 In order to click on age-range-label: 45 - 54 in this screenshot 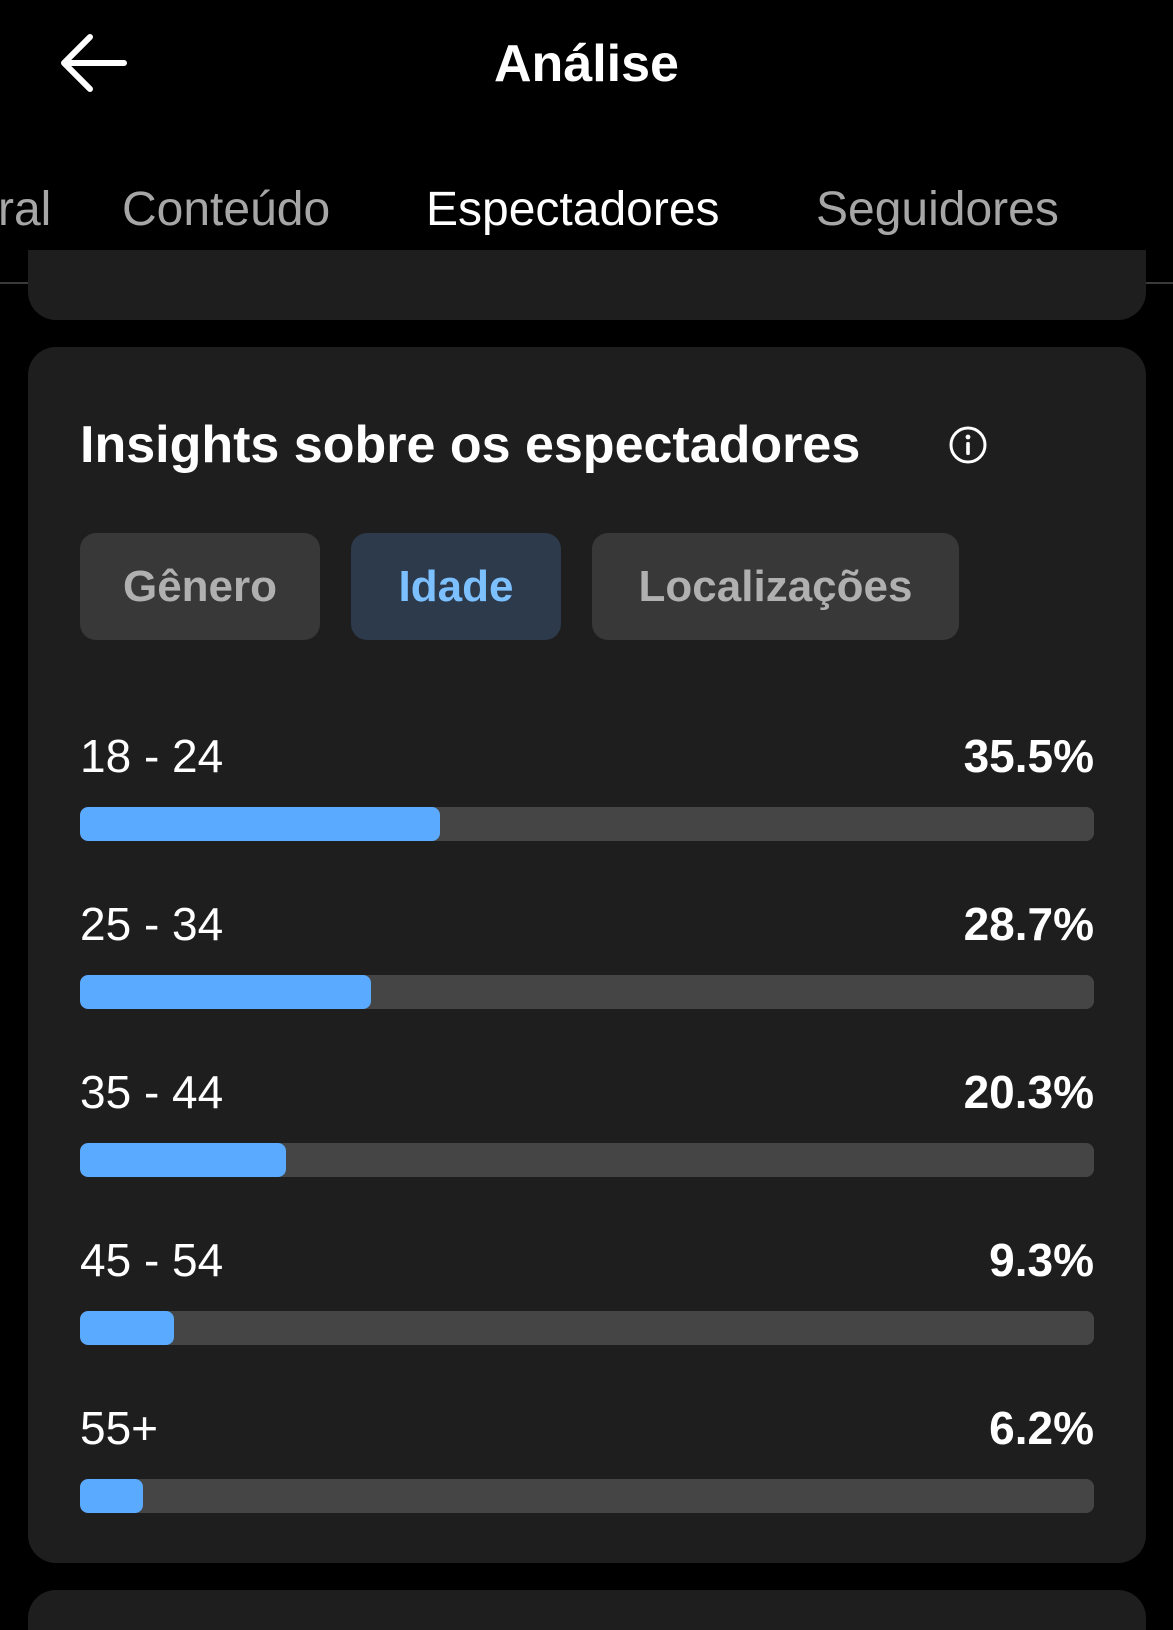, I will do `click(152, 1260)`.